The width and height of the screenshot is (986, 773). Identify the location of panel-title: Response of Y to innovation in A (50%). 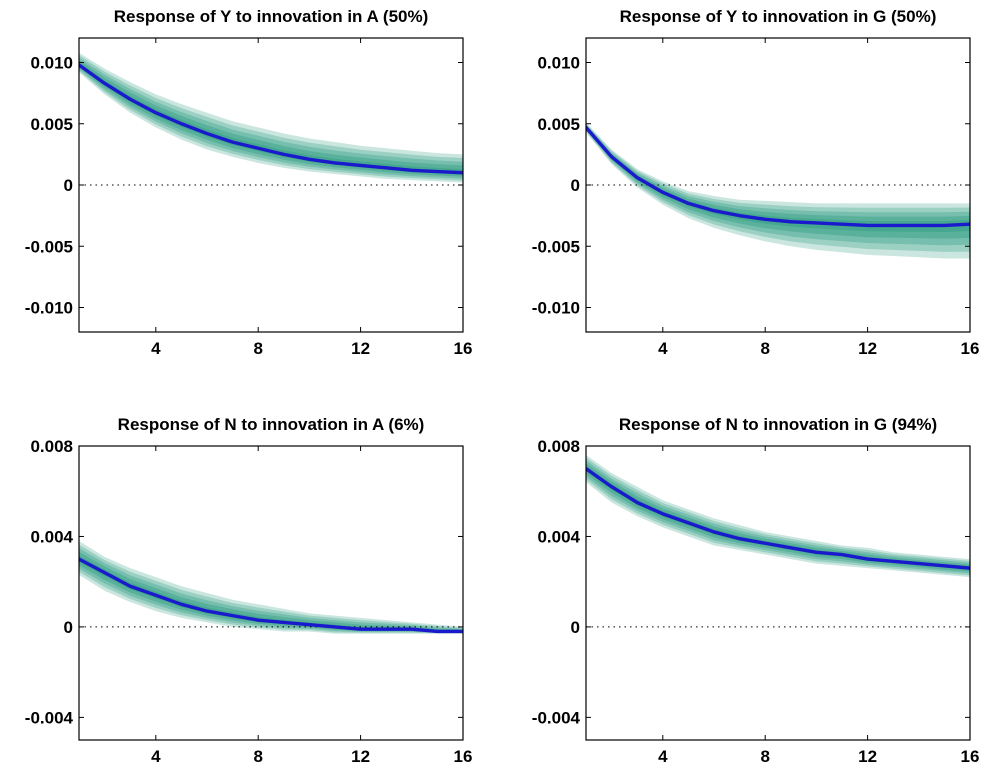
(271, 16).